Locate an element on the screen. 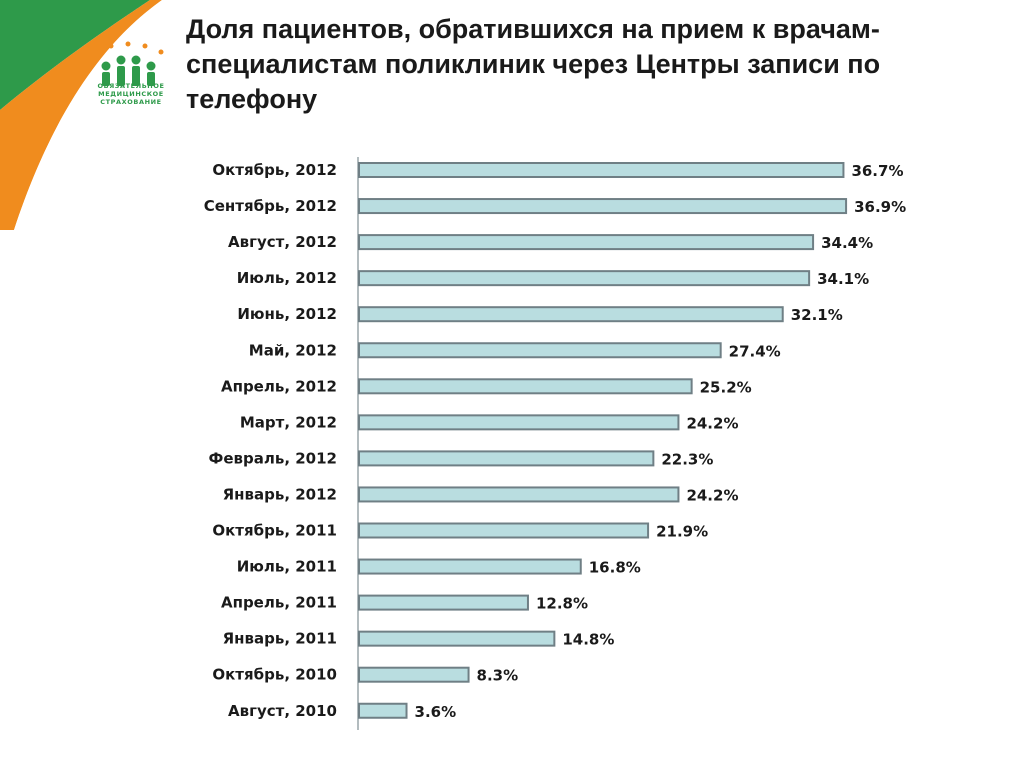 The width and height of the screenshot is (1024, 768). category-label: Июль, 2011 is located at coordinates (287, 567).